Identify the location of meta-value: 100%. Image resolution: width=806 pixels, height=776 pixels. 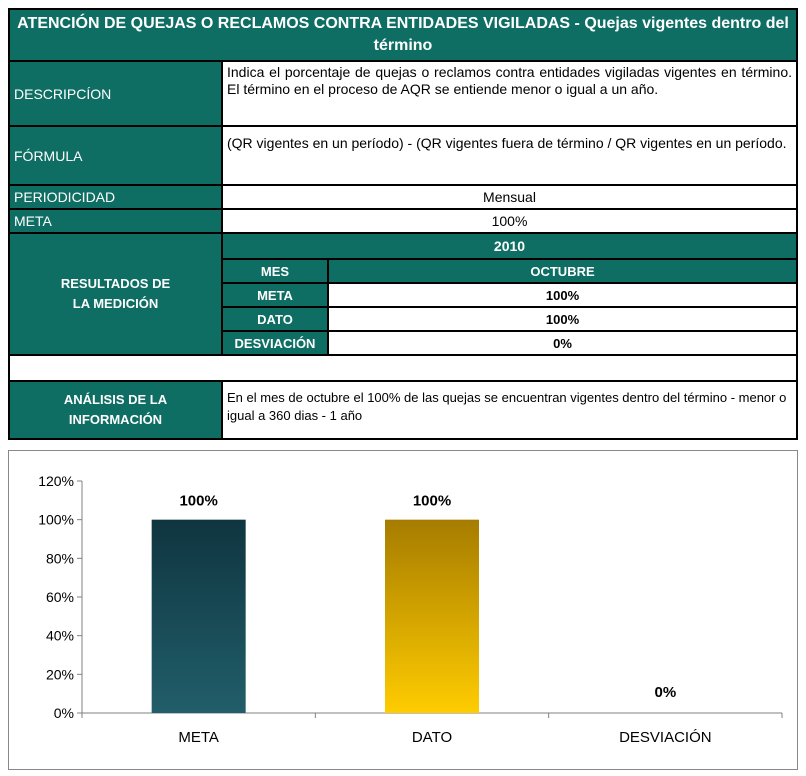
(509, 221).